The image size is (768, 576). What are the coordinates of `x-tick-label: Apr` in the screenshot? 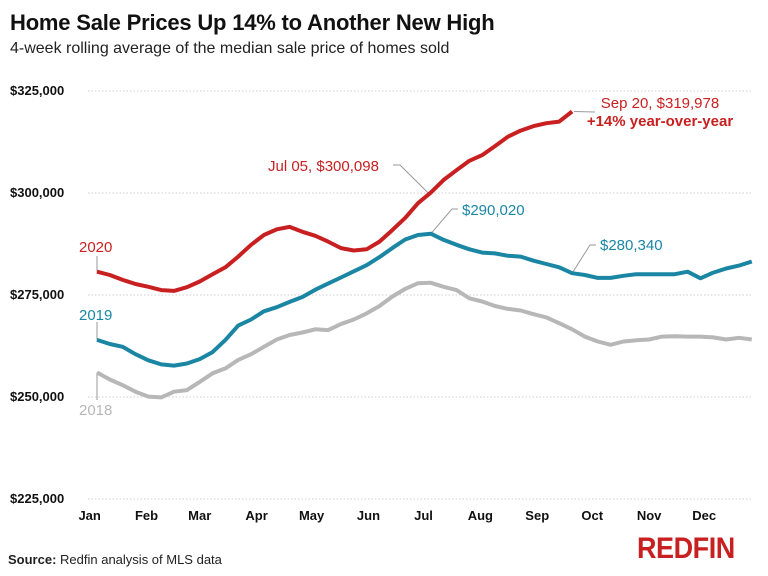 It's located at (256, 515).